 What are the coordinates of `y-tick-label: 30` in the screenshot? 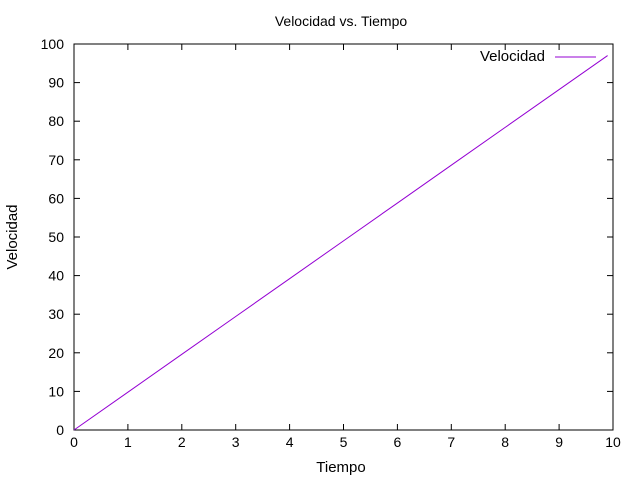 It's located at (56, 314).